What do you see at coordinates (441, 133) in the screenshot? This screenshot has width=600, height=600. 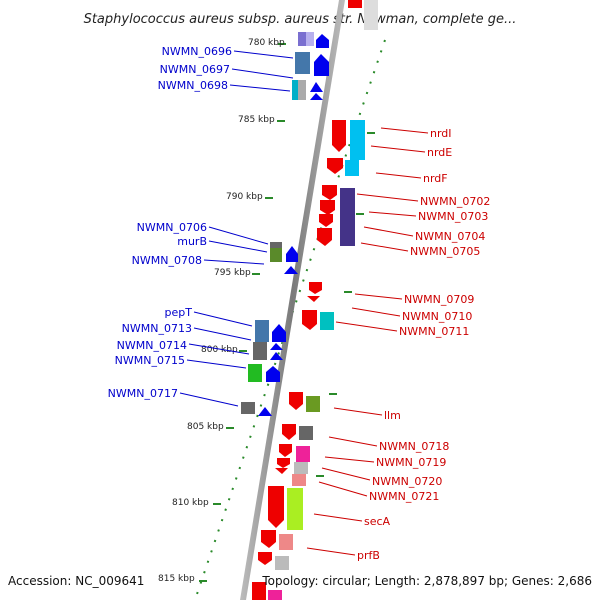 I see `gene-label: nrdI` at bounding box center [441, 133].